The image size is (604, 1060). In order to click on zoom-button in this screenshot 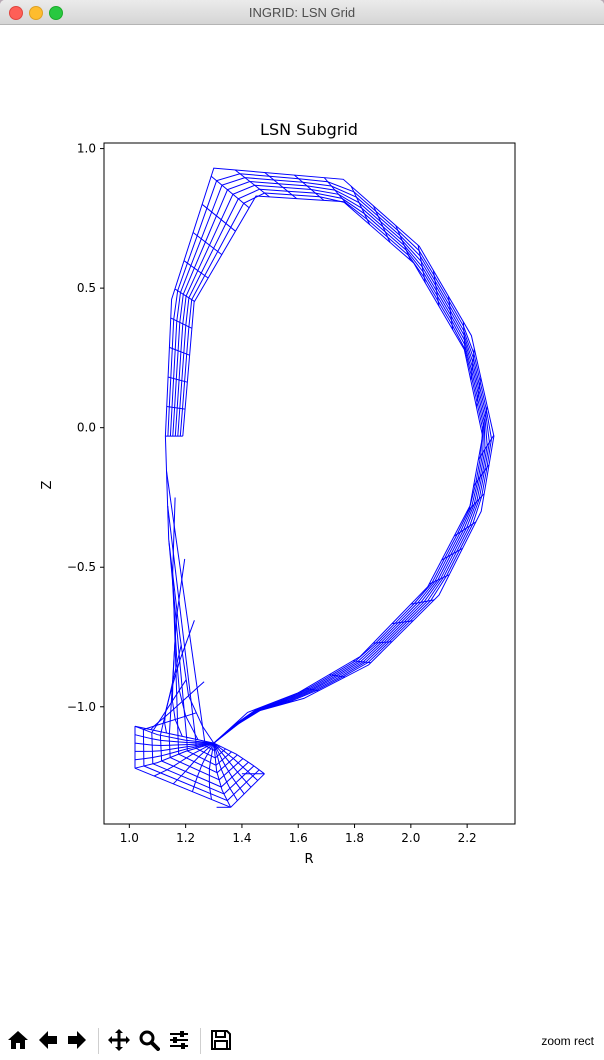, I will do `click(149, 1040)`.